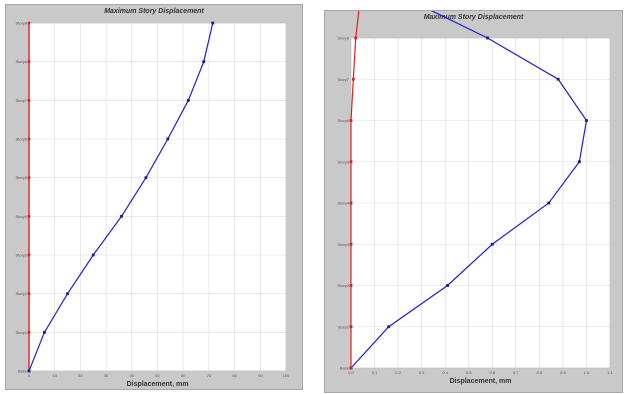  What do you see at coordinates (157, 375) in the screenshot?
I see `x-tick-label: 50` at bounding box center [157, 375].